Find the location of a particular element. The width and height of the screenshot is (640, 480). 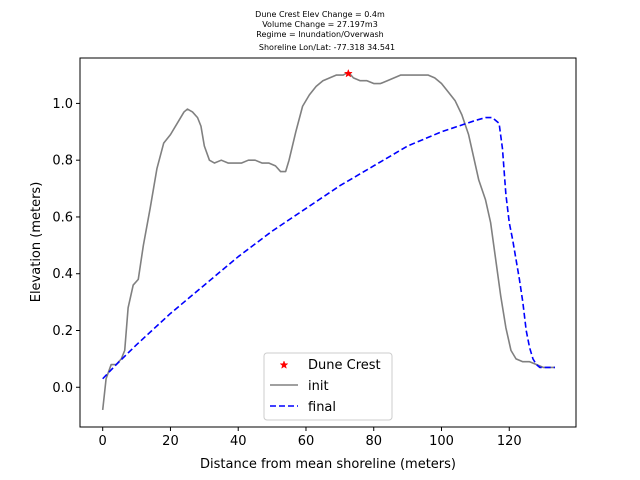

title-line-1: Dune Crest Elev Change = 0.4m is located at coordinates (320, 14).